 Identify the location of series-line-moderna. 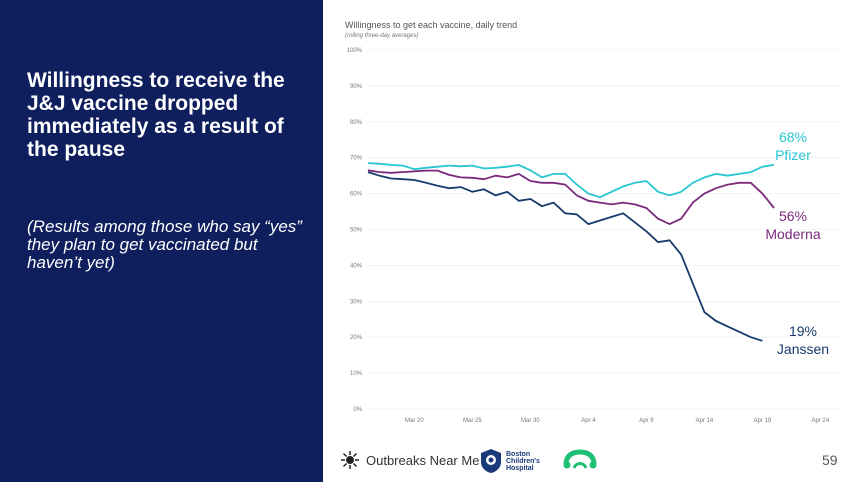
(571, 197).